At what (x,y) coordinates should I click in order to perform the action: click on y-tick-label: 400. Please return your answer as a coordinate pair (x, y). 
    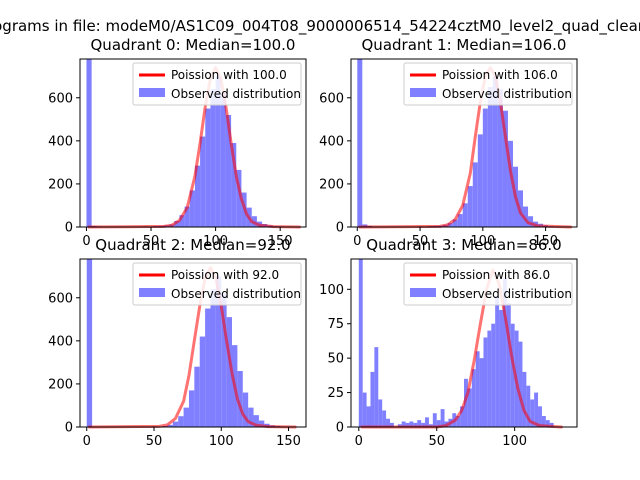
    Looking at the image, I should click on (331, 141).